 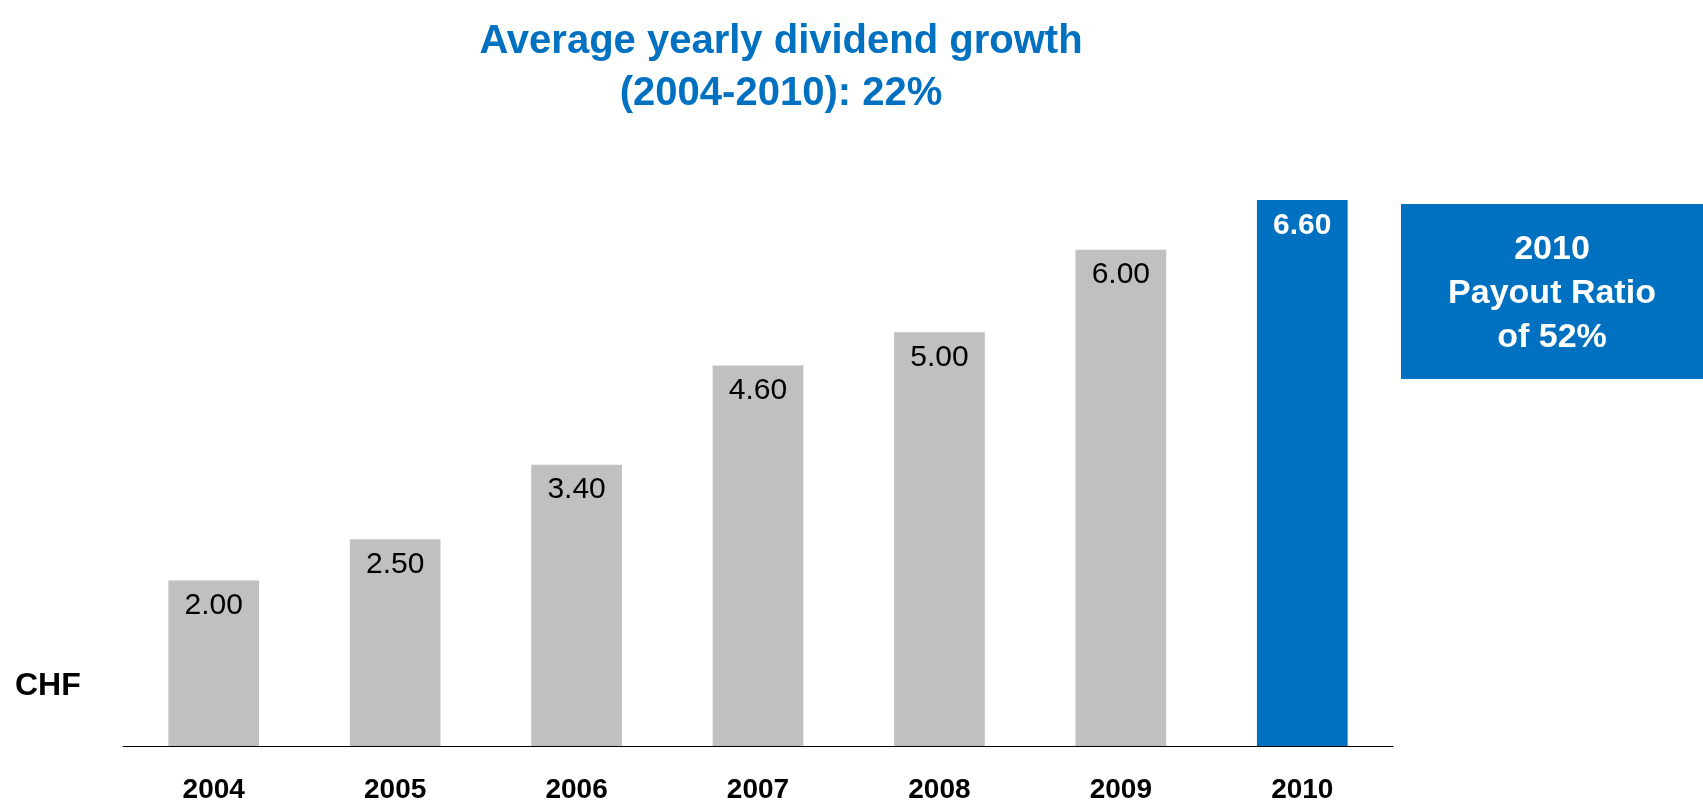 What do you see at coordinates (1121, 788) in the screenshot?
I see `x-tick-label: 2009` at bounding box center [1121, 788].